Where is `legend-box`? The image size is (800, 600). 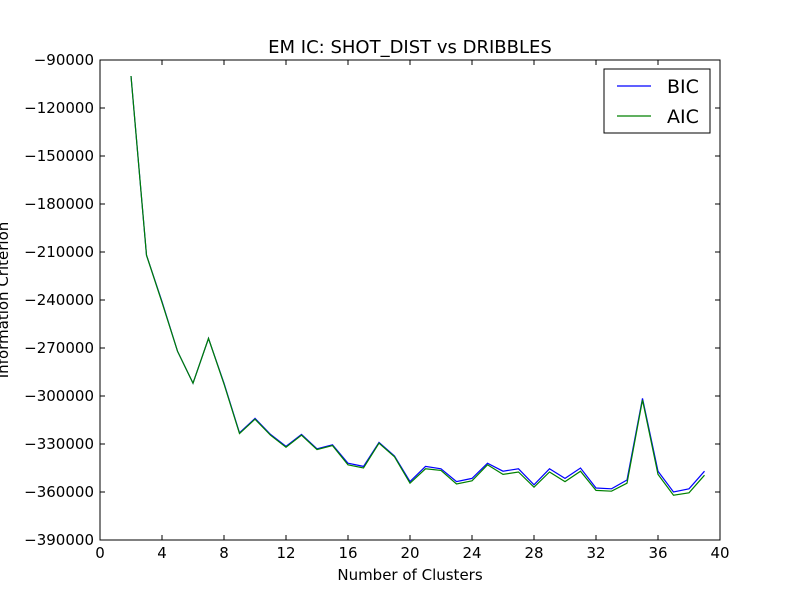
legend-box is located at coordinates (657, 101).